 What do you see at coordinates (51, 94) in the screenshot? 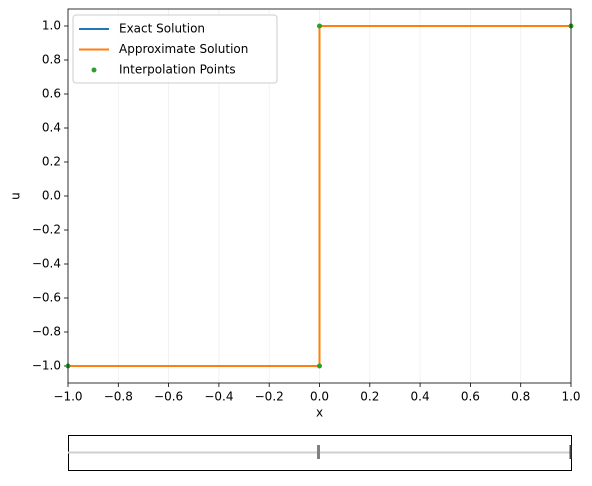
I see `y-tick-label: 0.6` at bounding box center [51, 94].